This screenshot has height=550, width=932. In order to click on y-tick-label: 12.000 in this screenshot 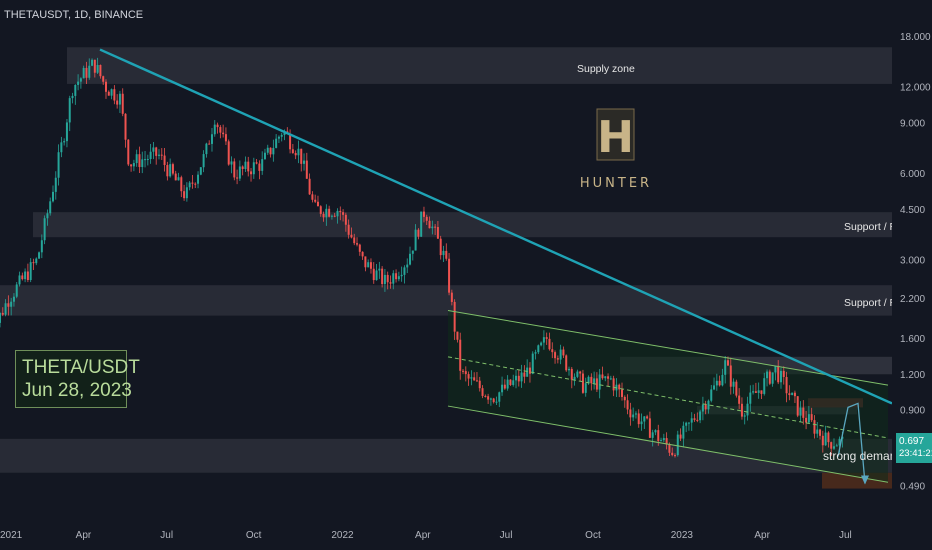, I will do `click(915, 88)`.